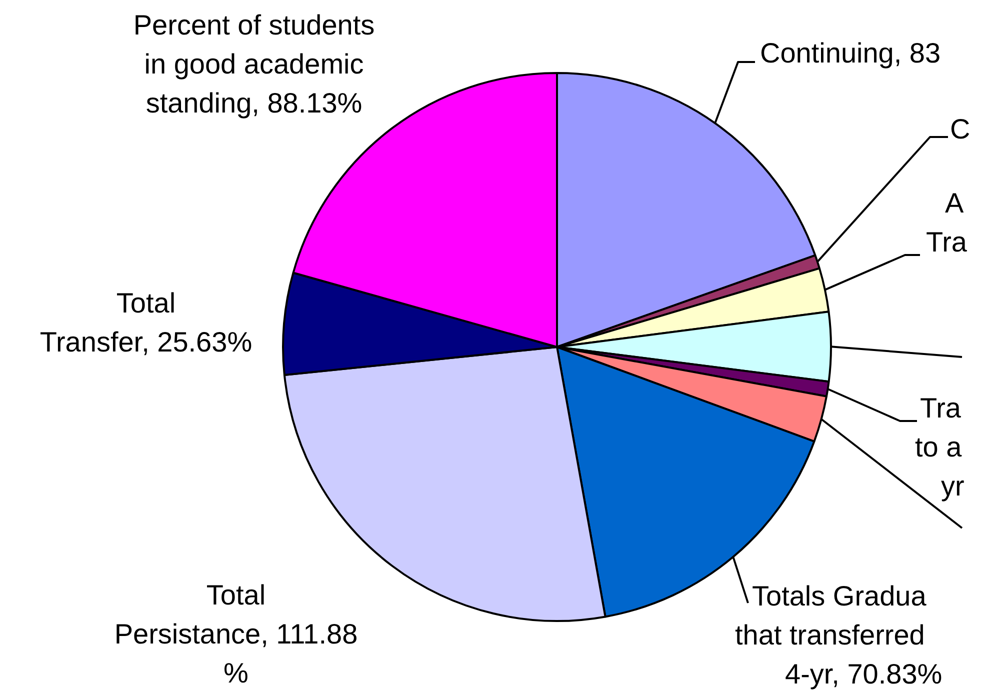 The image size is (982, 692). What do you see at coordinates (146, 323) in the screenshot?
I see `slice-label: Total Transfer, 25.63%` at bounding box center [146, 323].